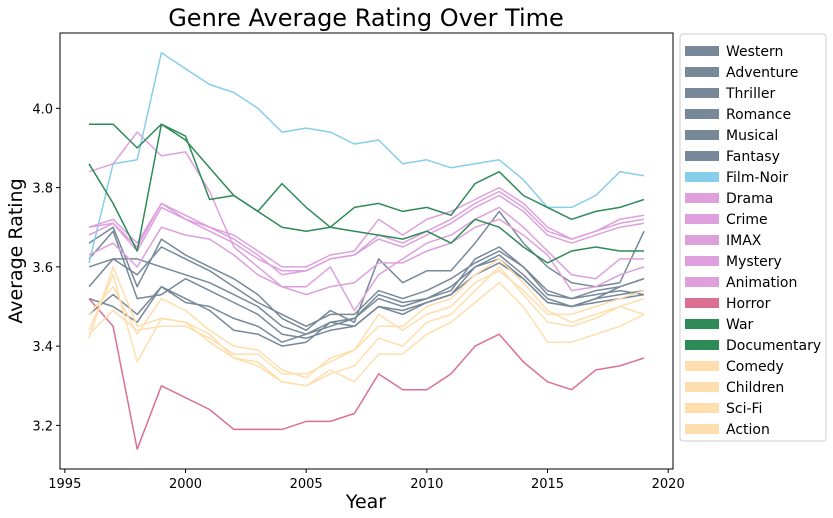 The height and width of the screenshot is (518, 833). What do you see at coordinates (755, 388) in the screenshot?
I see `legend-label-children: Children` at bounding box center [755, 388].